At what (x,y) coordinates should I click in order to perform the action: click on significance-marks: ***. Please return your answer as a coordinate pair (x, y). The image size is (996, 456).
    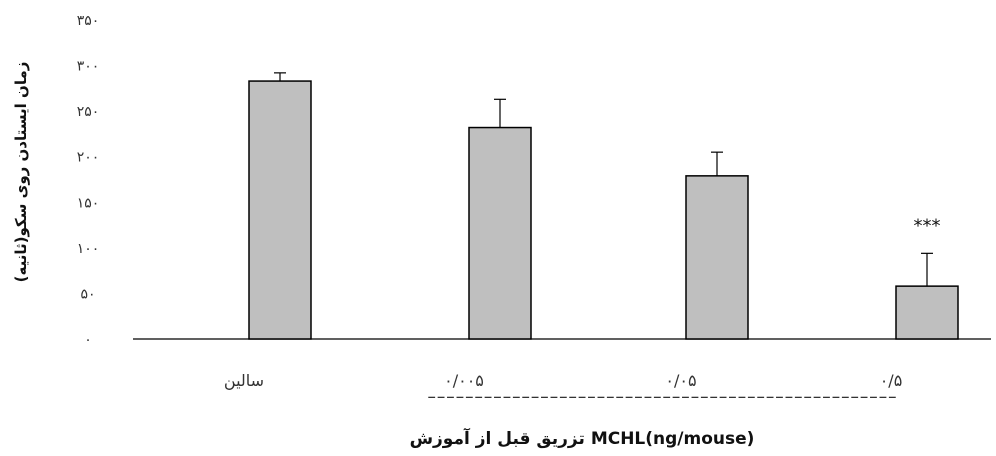
    Looking at the image, I should click on (927, 225).